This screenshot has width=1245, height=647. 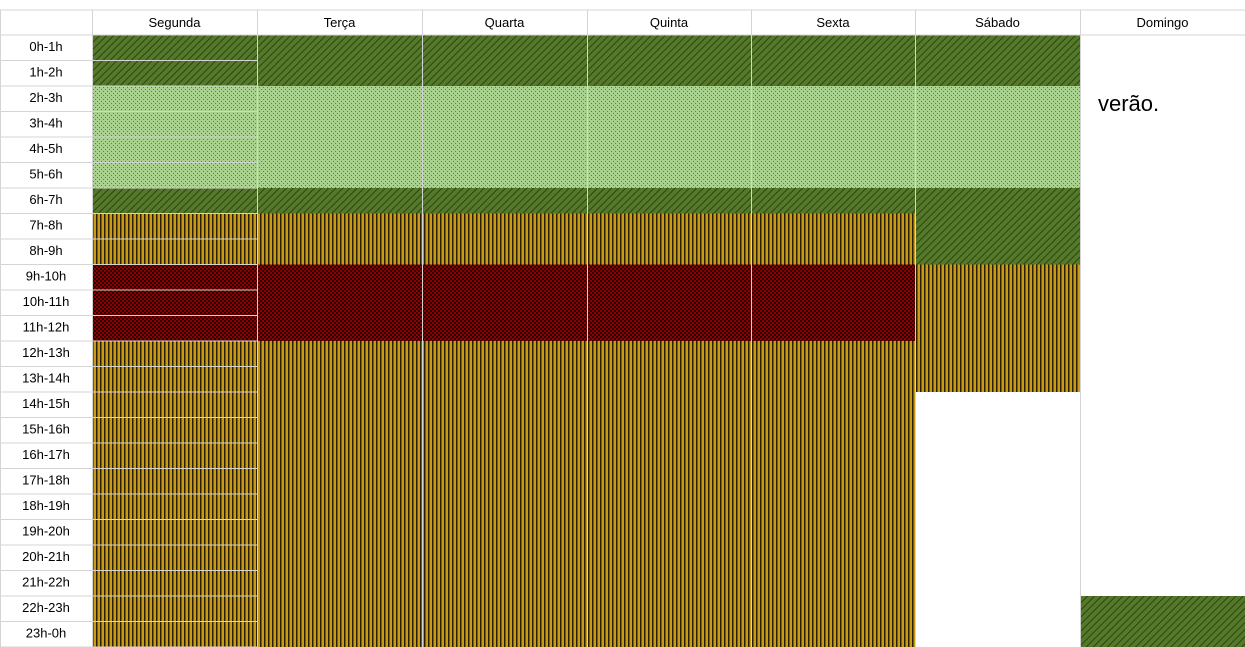 I want to click on hour-label: 9h-10h, so click(x=46, y=276).